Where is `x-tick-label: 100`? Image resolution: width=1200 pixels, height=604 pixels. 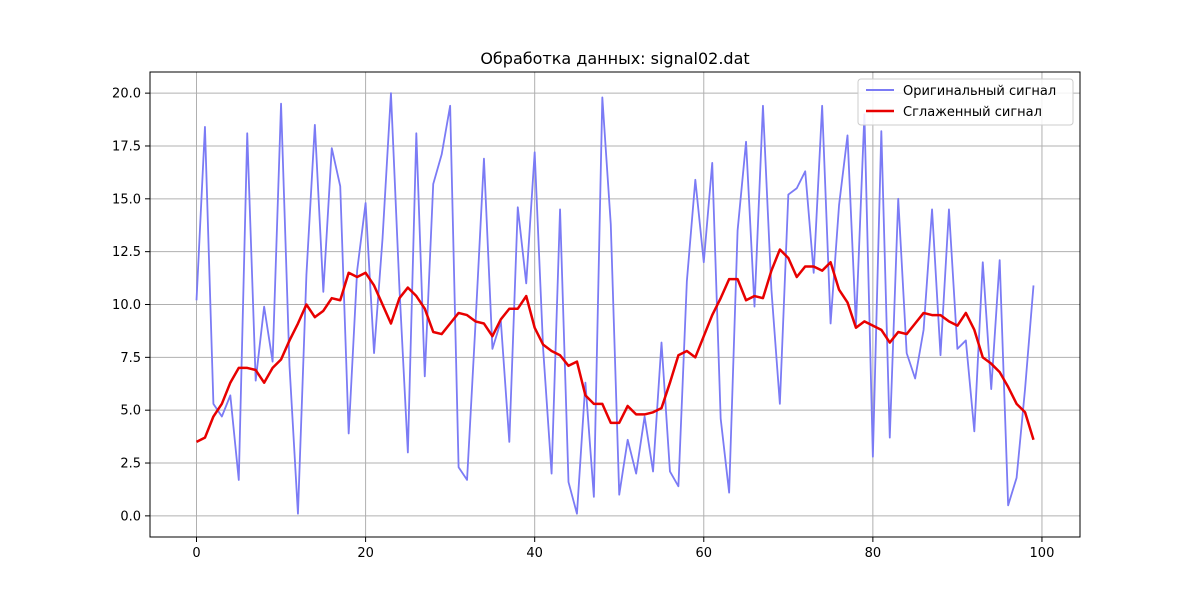
x-tick-label: 100 is located at coordinates (1042, 553).